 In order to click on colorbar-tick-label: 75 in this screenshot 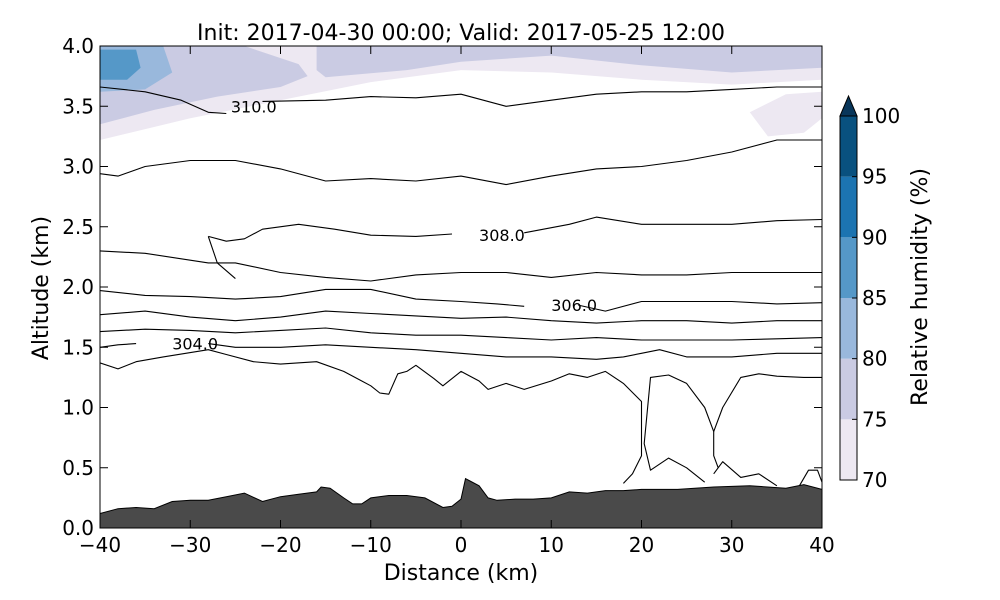, I will do `click(874, 419)`.